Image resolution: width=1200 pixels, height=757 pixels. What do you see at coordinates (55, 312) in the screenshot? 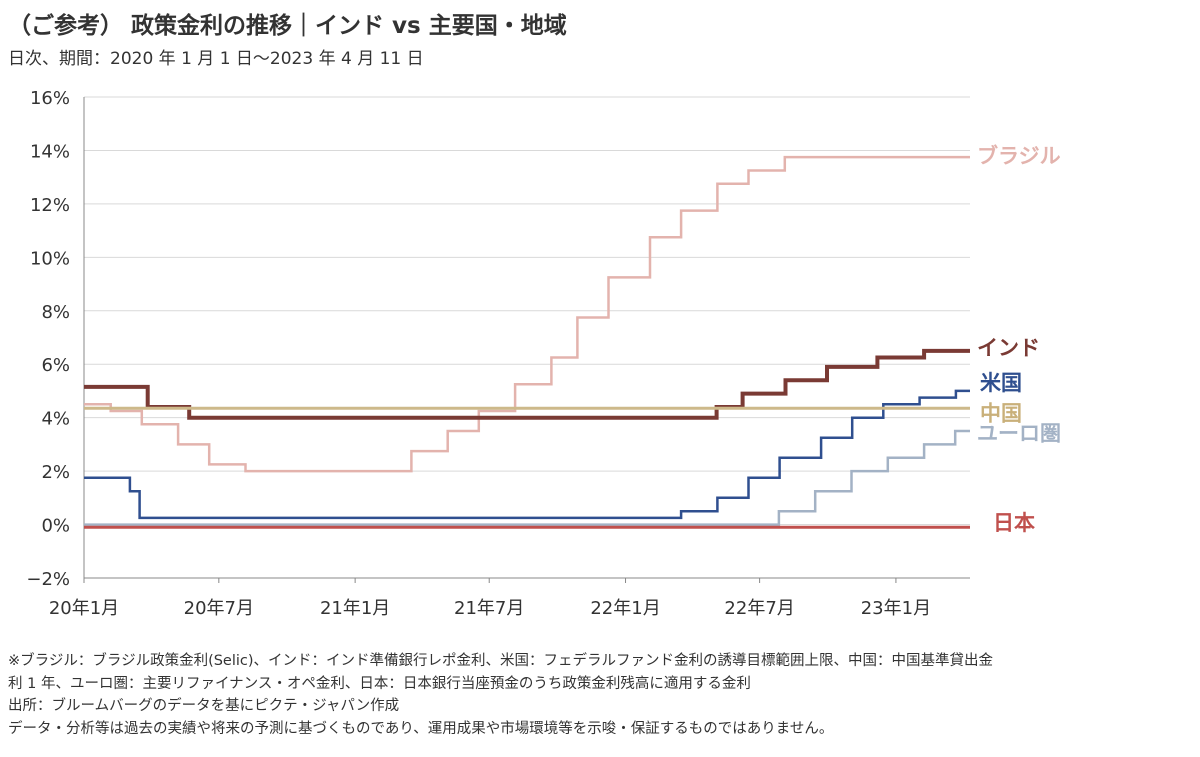
I see `y-tick-label: 8%` at bounding box center [55, 312].